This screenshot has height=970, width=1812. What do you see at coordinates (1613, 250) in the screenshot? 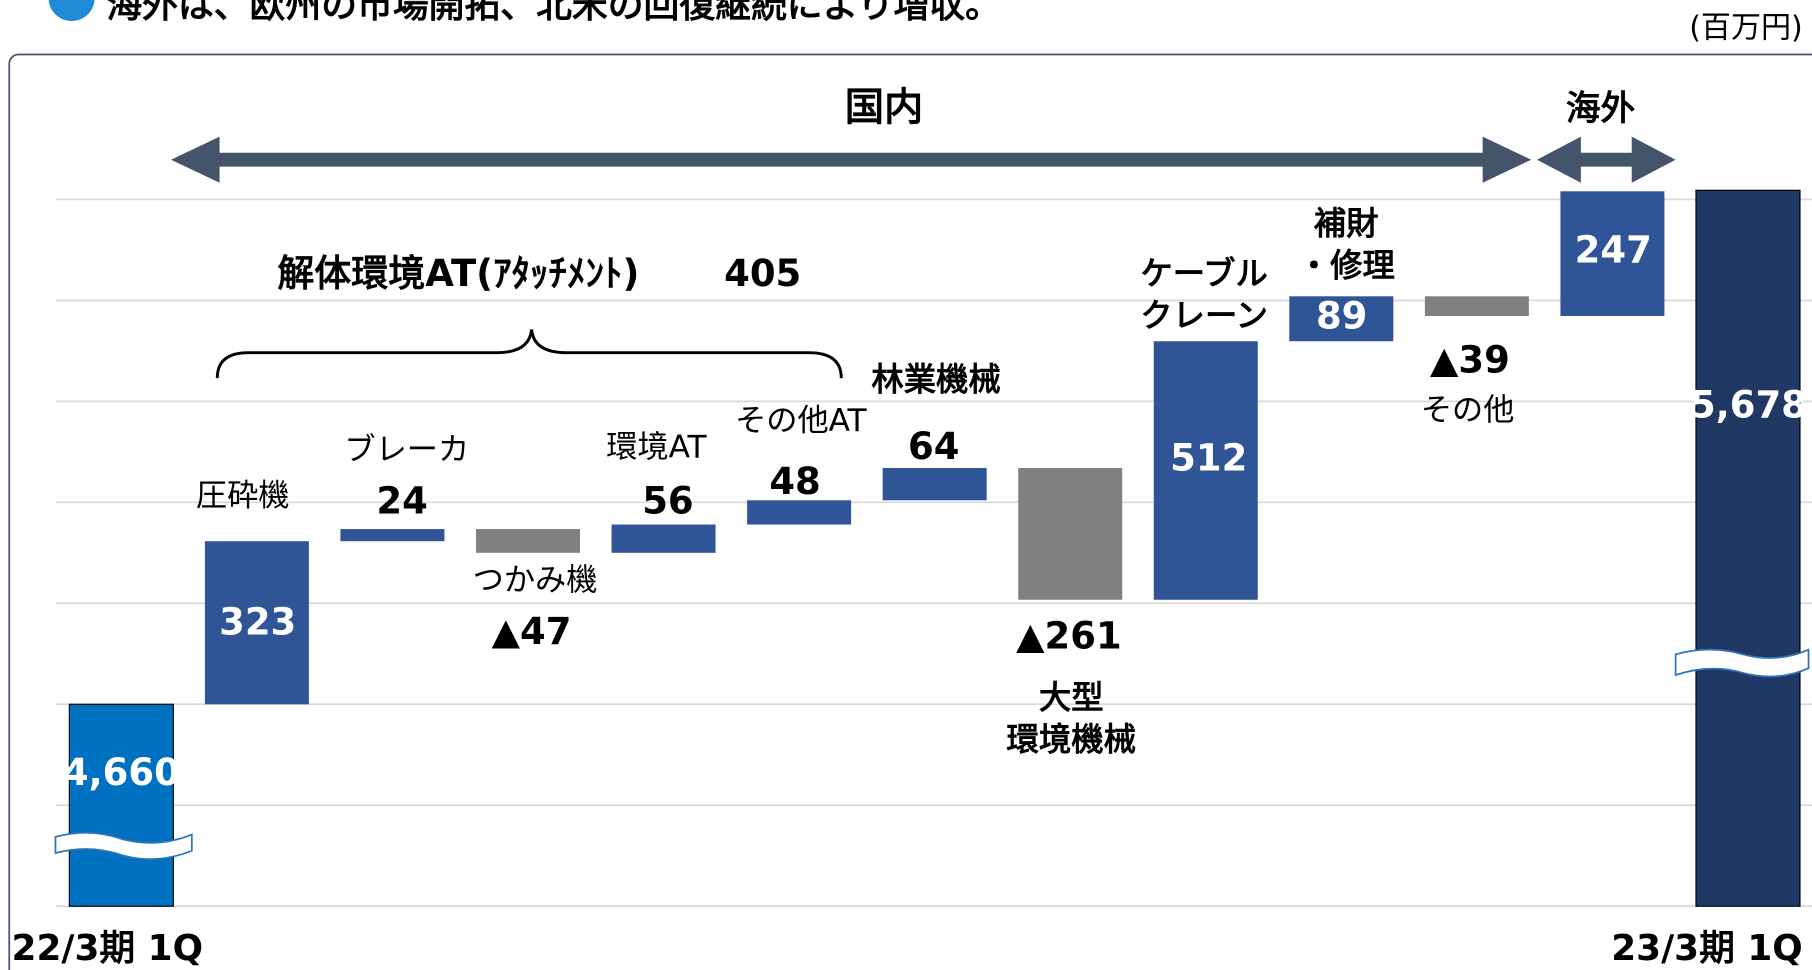
I see `value-label: 247` at bounding box center [1613, 250].